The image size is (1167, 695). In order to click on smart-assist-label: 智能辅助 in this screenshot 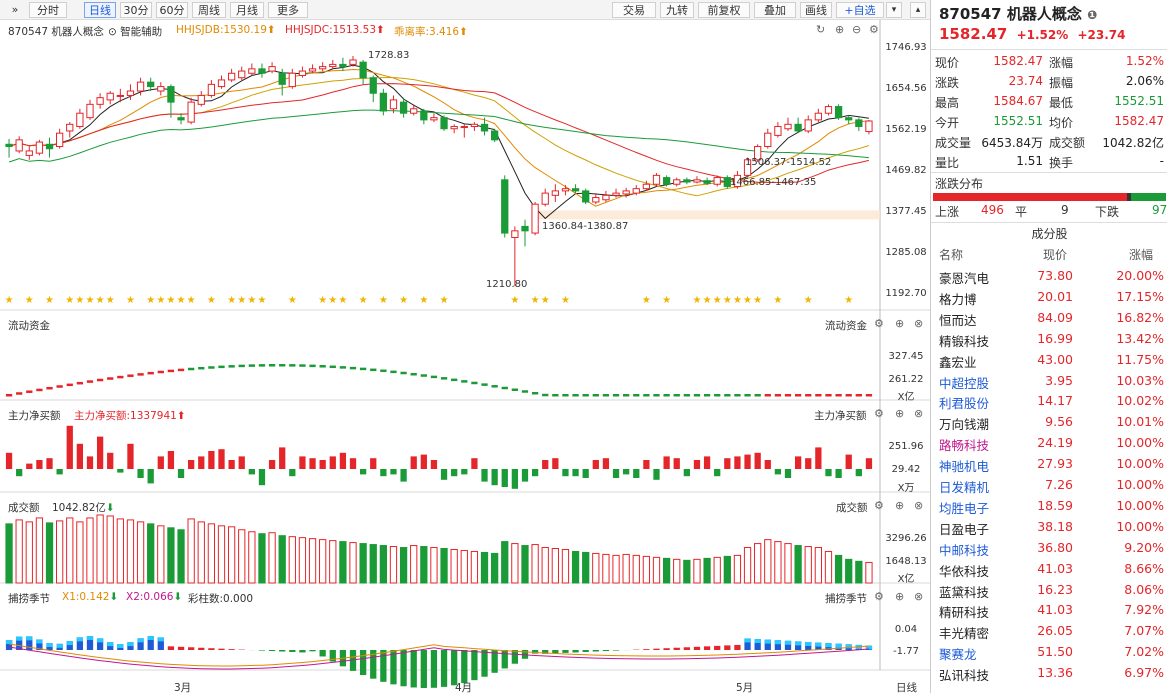, I will do `click(141, 32)`.